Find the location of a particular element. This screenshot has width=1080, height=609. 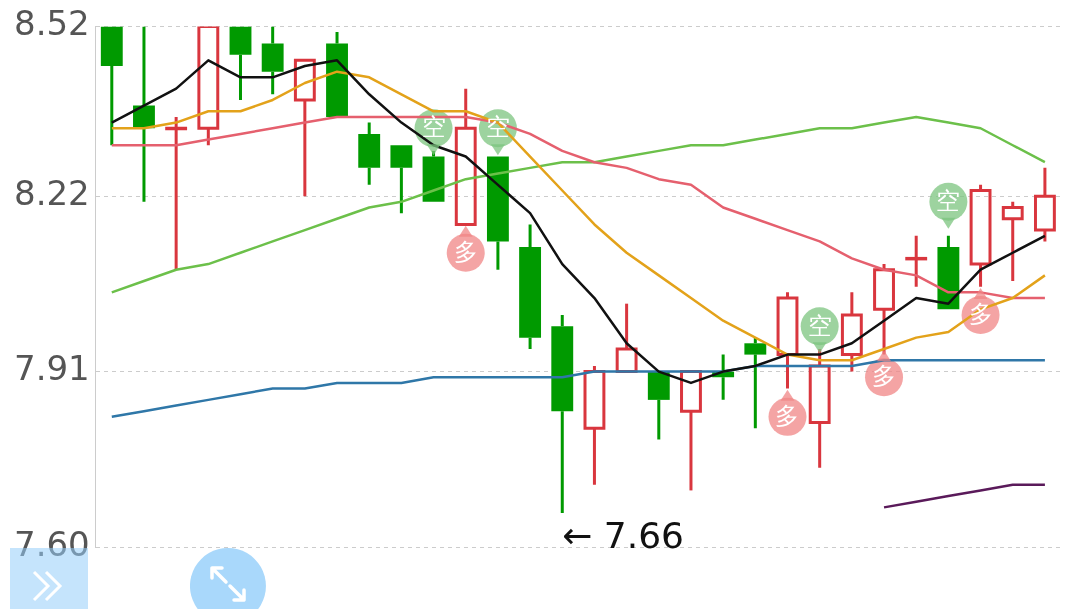

y-tick-label: 7.60 is located at coordinates (52, 543).